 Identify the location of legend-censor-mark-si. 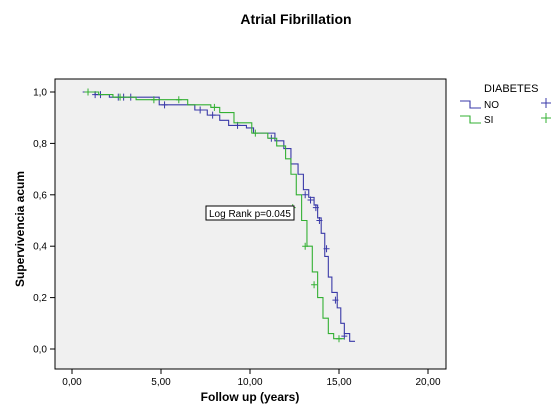
(546, 118).